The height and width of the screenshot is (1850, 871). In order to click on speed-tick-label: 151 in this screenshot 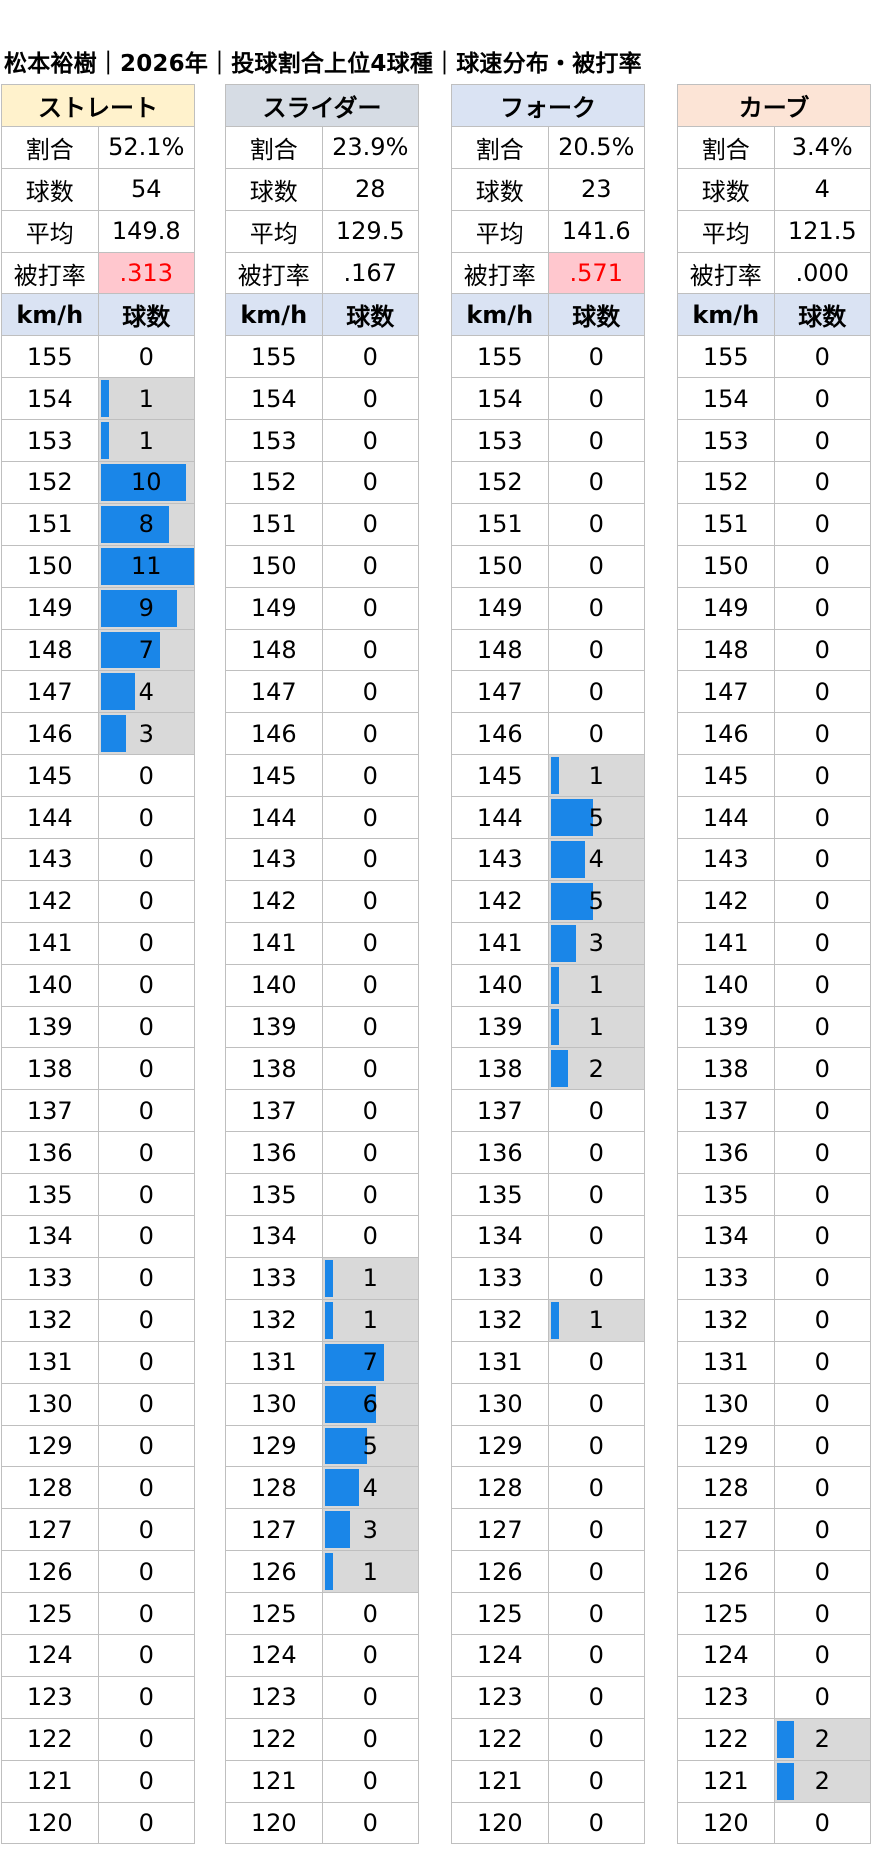, I will do `click(274, 524)`.